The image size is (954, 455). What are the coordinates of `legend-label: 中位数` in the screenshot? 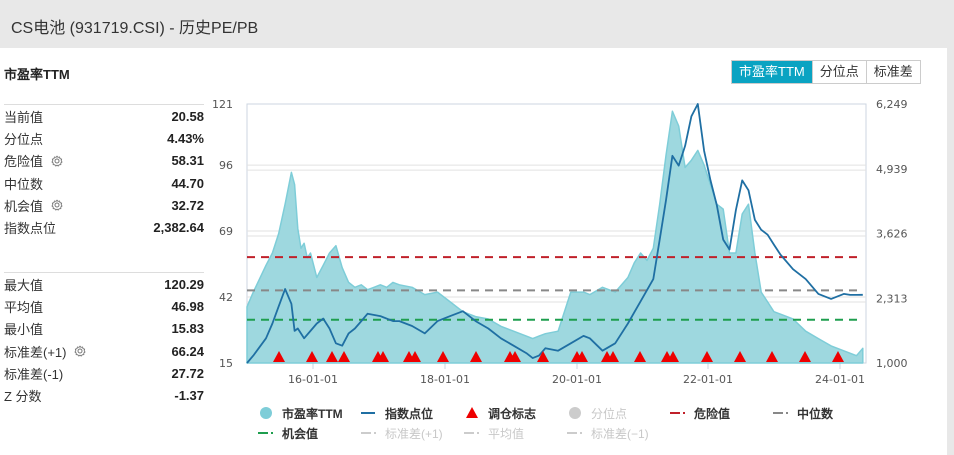 It's located at (815, 413).